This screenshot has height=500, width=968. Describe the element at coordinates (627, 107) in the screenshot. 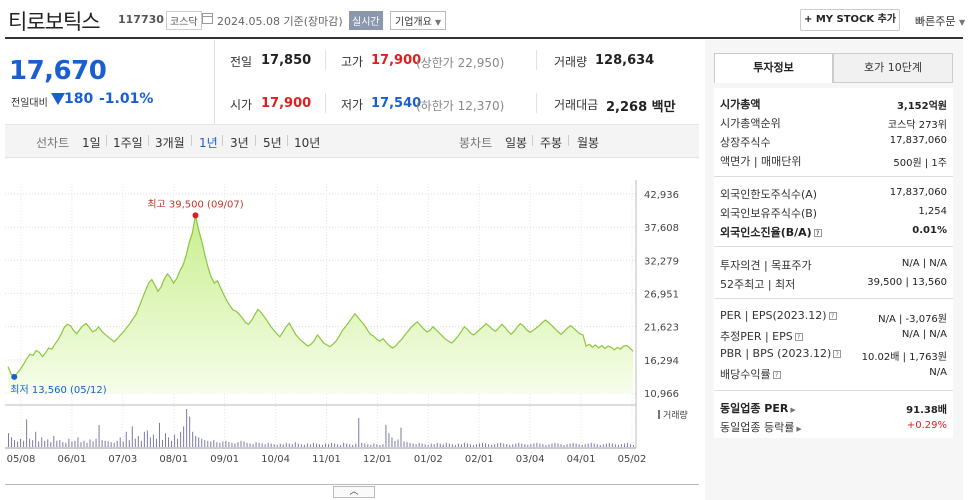

I see `amount-number: 2,268` at that location.